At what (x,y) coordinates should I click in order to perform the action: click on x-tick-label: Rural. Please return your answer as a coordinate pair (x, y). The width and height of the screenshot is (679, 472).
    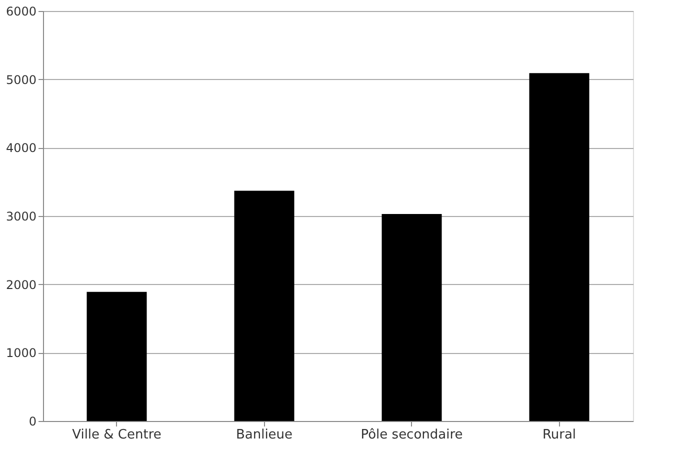
    Looking at the image, I should click on (559, 435).